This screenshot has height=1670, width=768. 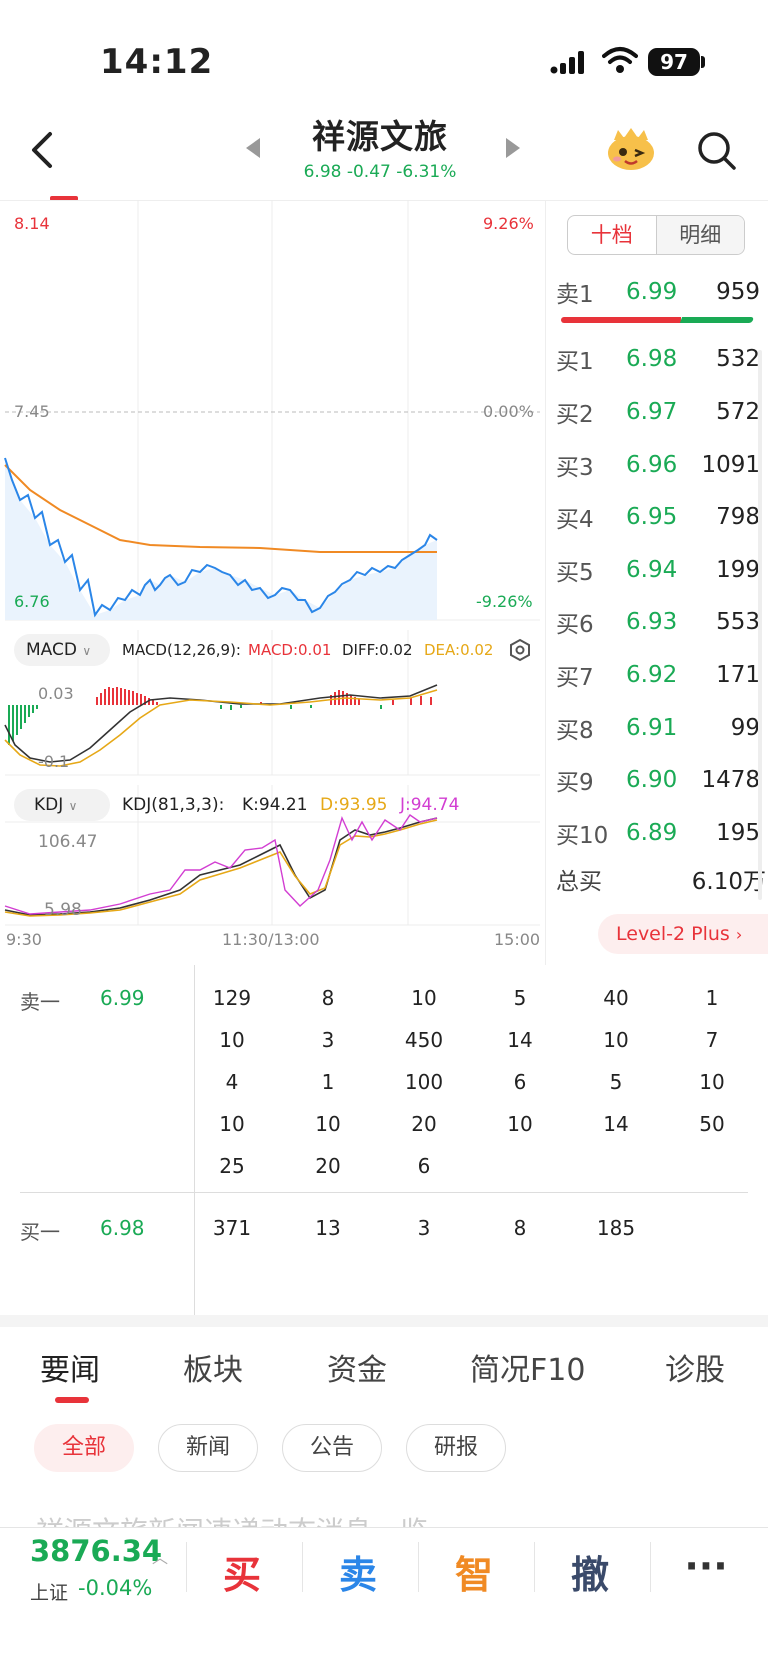 What do you see at coordinates (738, 359) in the screenshot?
I see `level-volume: 532` at bounding box center [738, 359].